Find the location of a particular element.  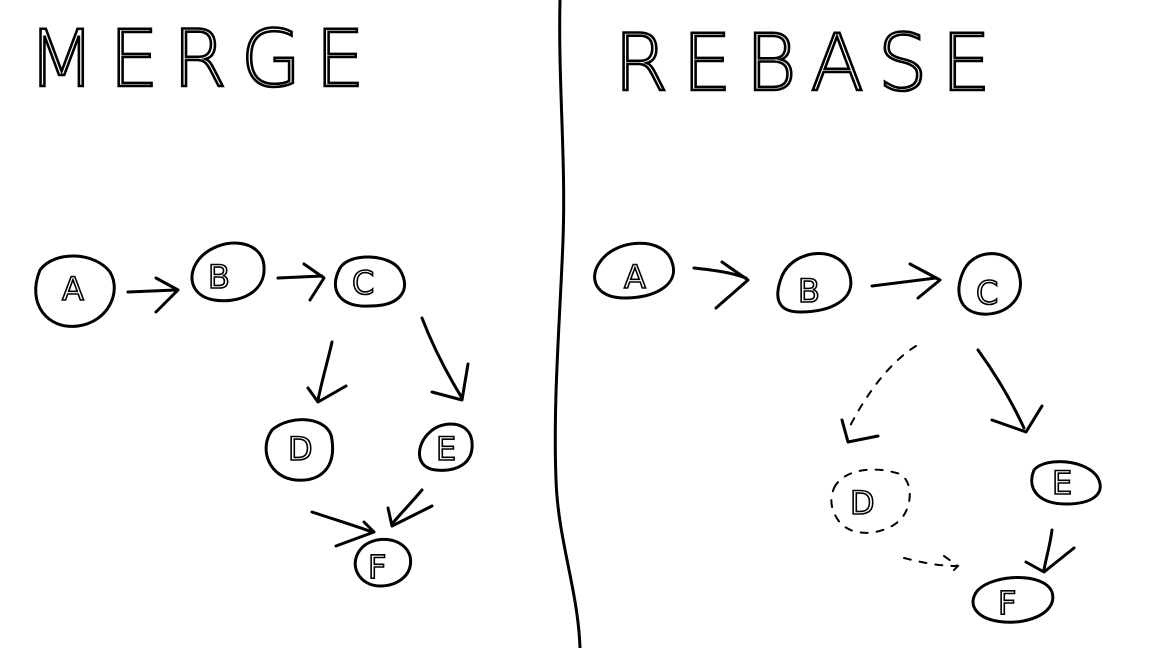

merge-title: MERGE is located at coordinates (203, 60).